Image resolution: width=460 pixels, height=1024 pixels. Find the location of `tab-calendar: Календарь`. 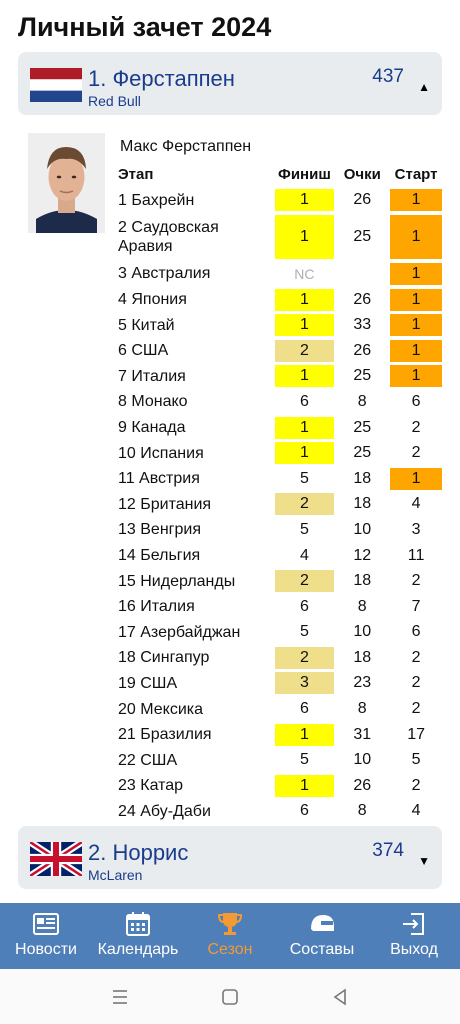

tab-calendar: Календарь is located at coordinates (138, 936).